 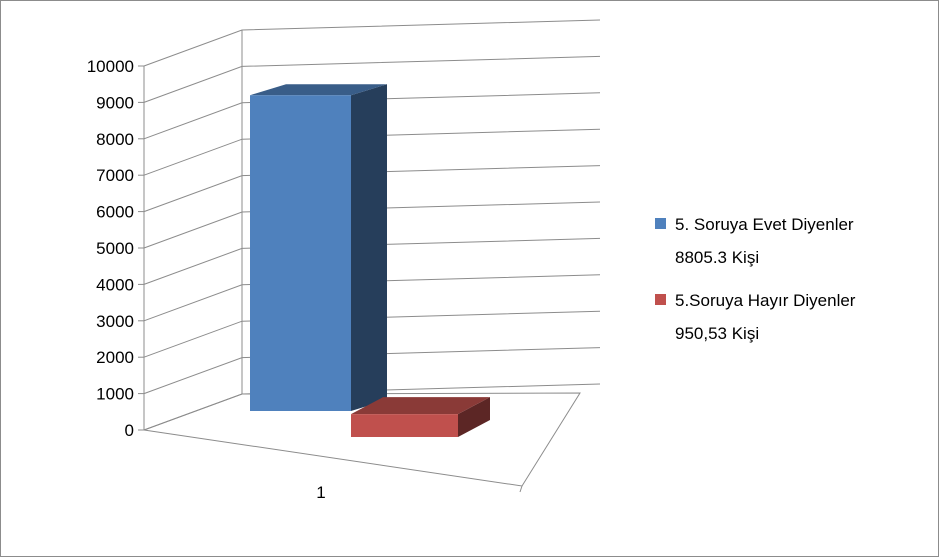 I want to click on chart-floor, so click(x=362, y=442).